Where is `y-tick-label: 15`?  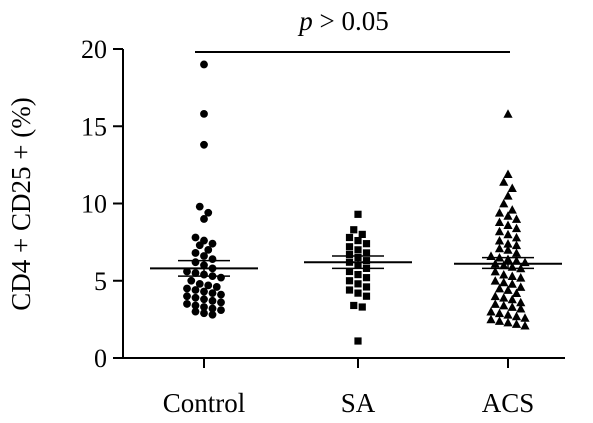 y-tick-label: 15 is located at coordinates (94, 126).